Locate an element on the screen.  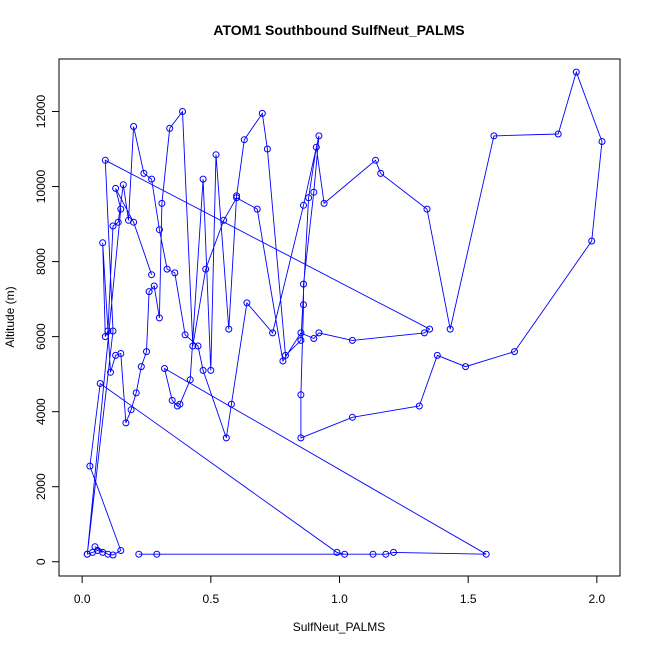
x-axis: 0.0 0.5 1.0 1.5 2.0 is located at coordinates (340, 590).